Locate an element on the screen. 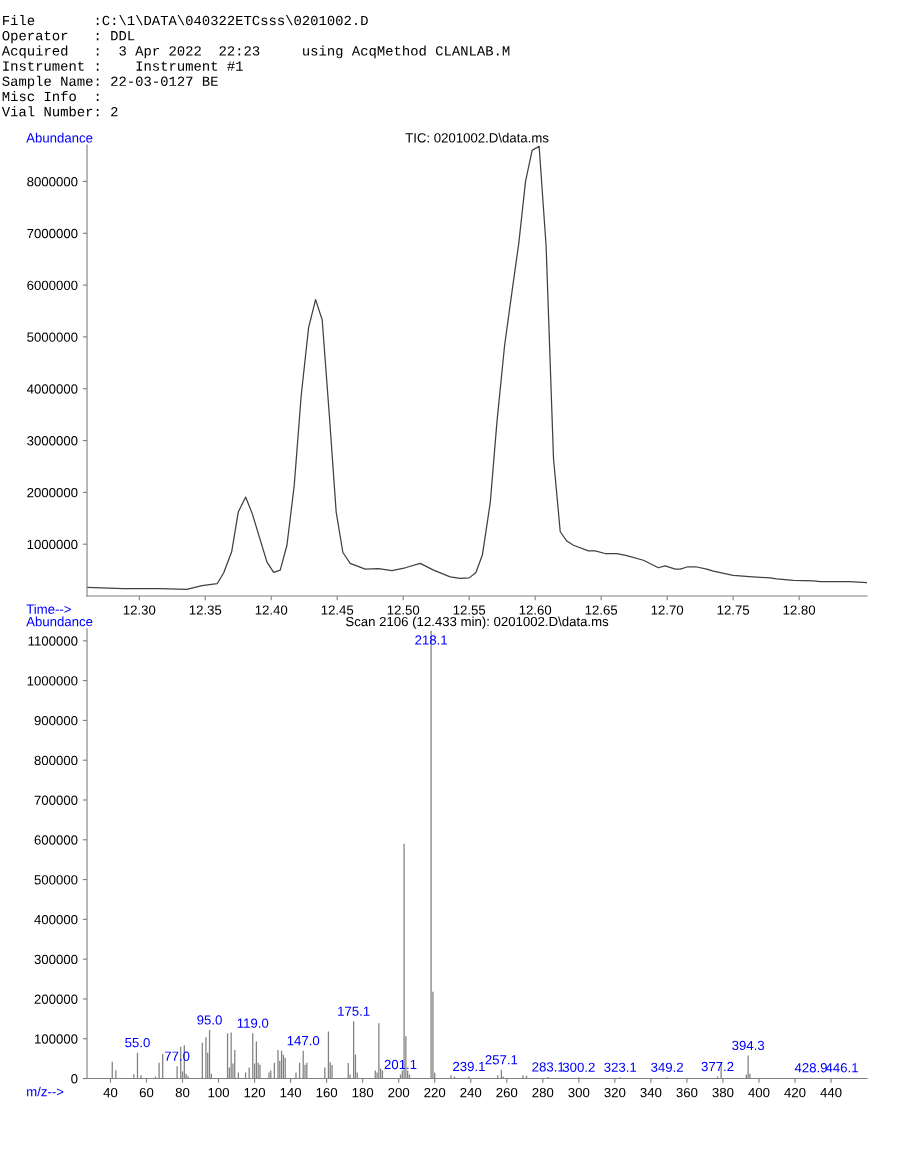  x-tick-label: 160 is located at coordinates (327, 1092).